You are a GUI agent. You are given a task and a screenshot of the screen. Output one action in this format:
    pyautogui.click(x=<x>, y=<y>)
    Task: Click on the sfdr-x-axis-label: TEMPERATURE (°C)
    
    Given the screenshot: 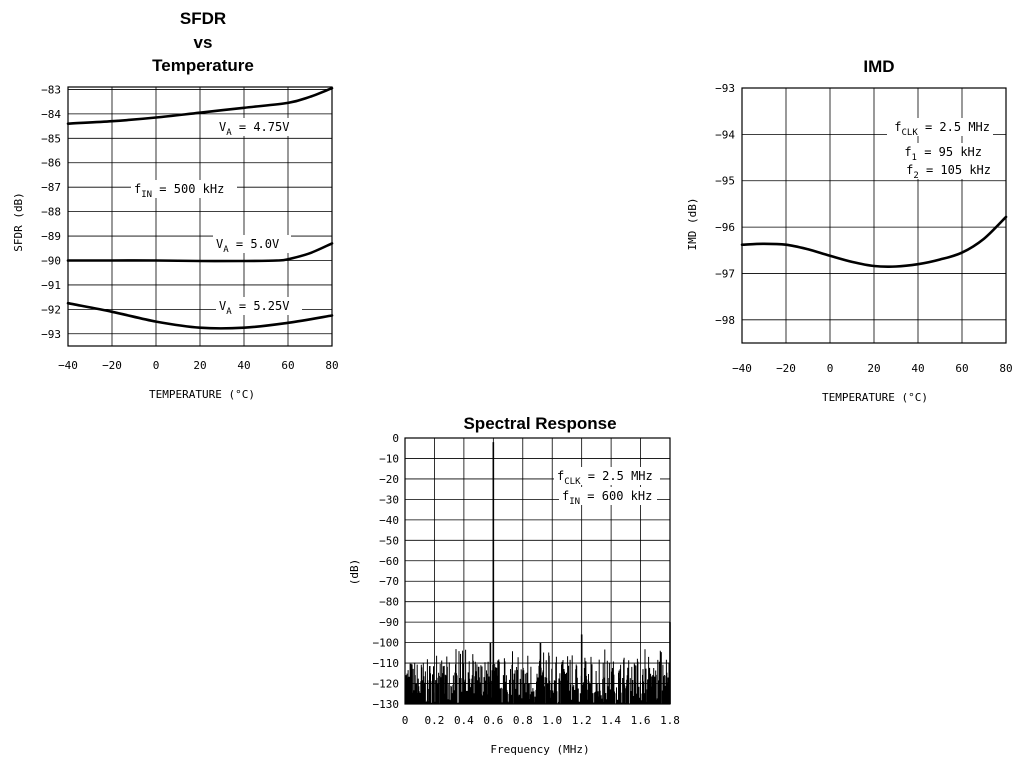 What is the action you would take?
    pyautogui.click(x=202, y=394)
    